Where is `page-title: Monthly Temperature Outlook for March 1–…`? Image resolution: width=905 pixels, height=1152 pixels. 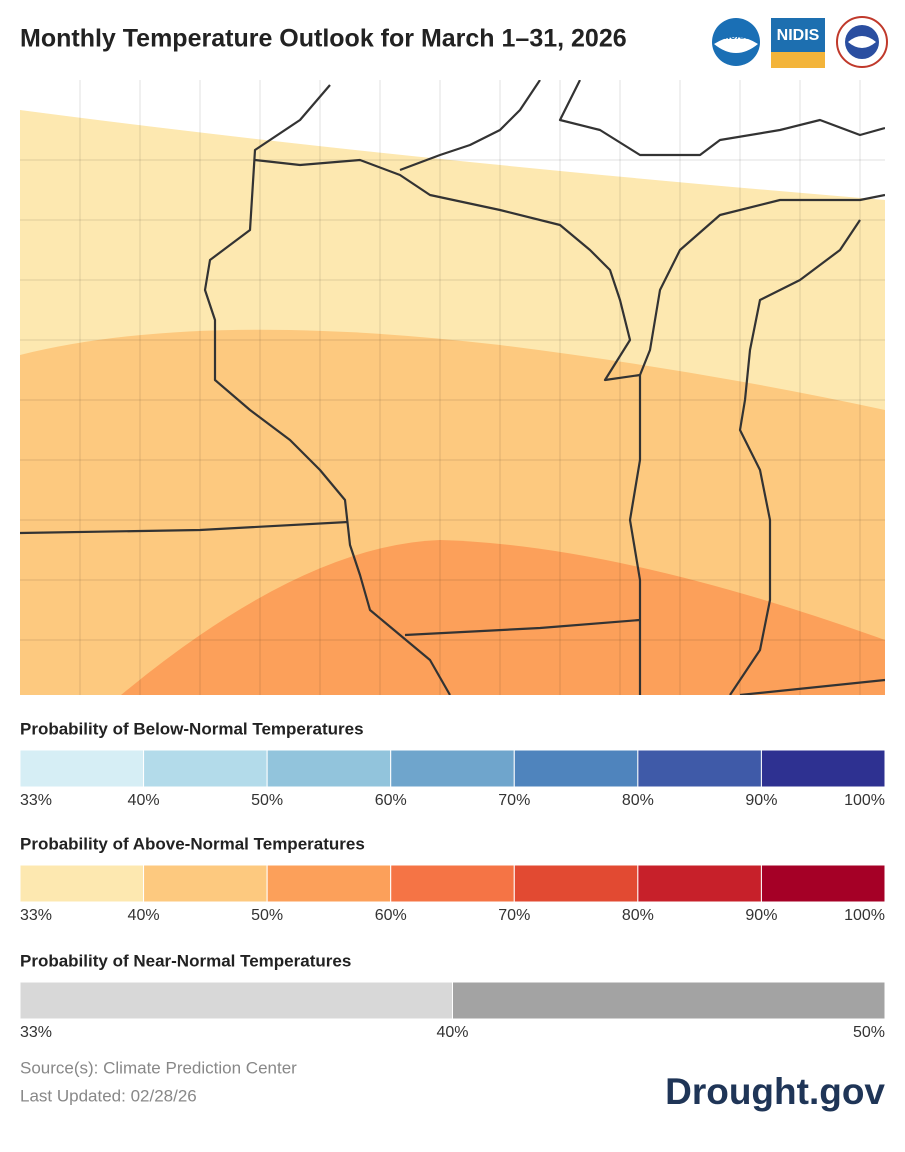
page-title: Monthly Temperature Outlook for March 1–… is located at coordinates (323, 39).